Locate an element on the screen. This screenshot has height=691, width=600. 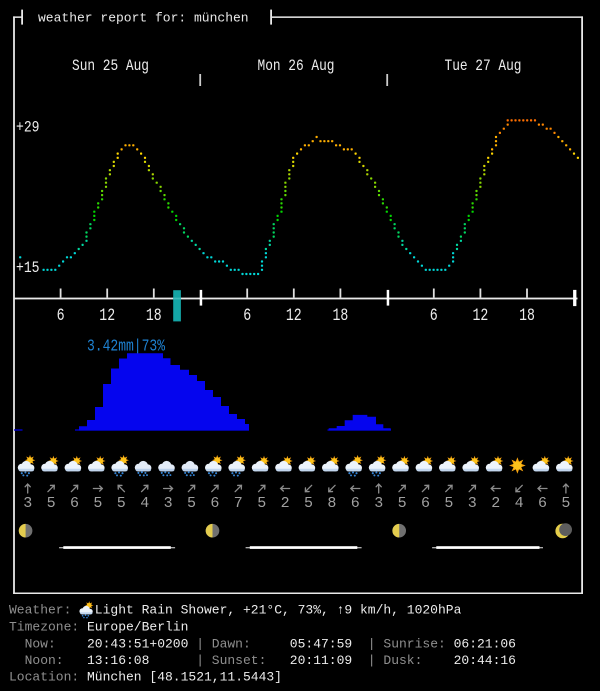
svg-text: 06:21:06 is located at coordinates (485, 644).